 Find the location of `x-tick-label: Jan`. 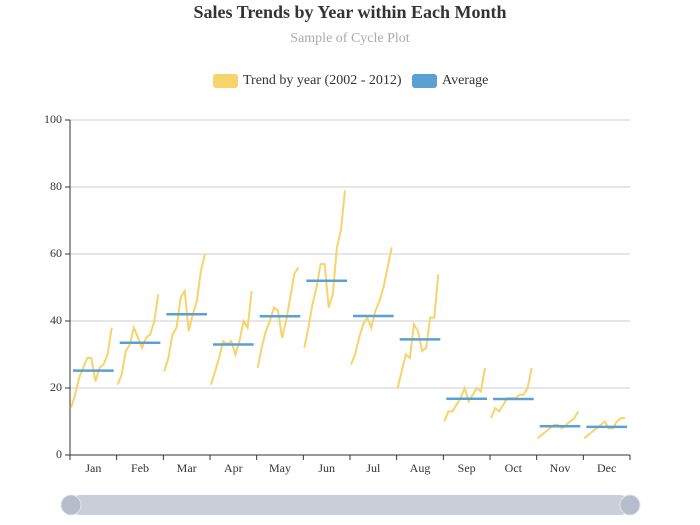

x-tick-label: Jan is located at coordinates (93, 468).